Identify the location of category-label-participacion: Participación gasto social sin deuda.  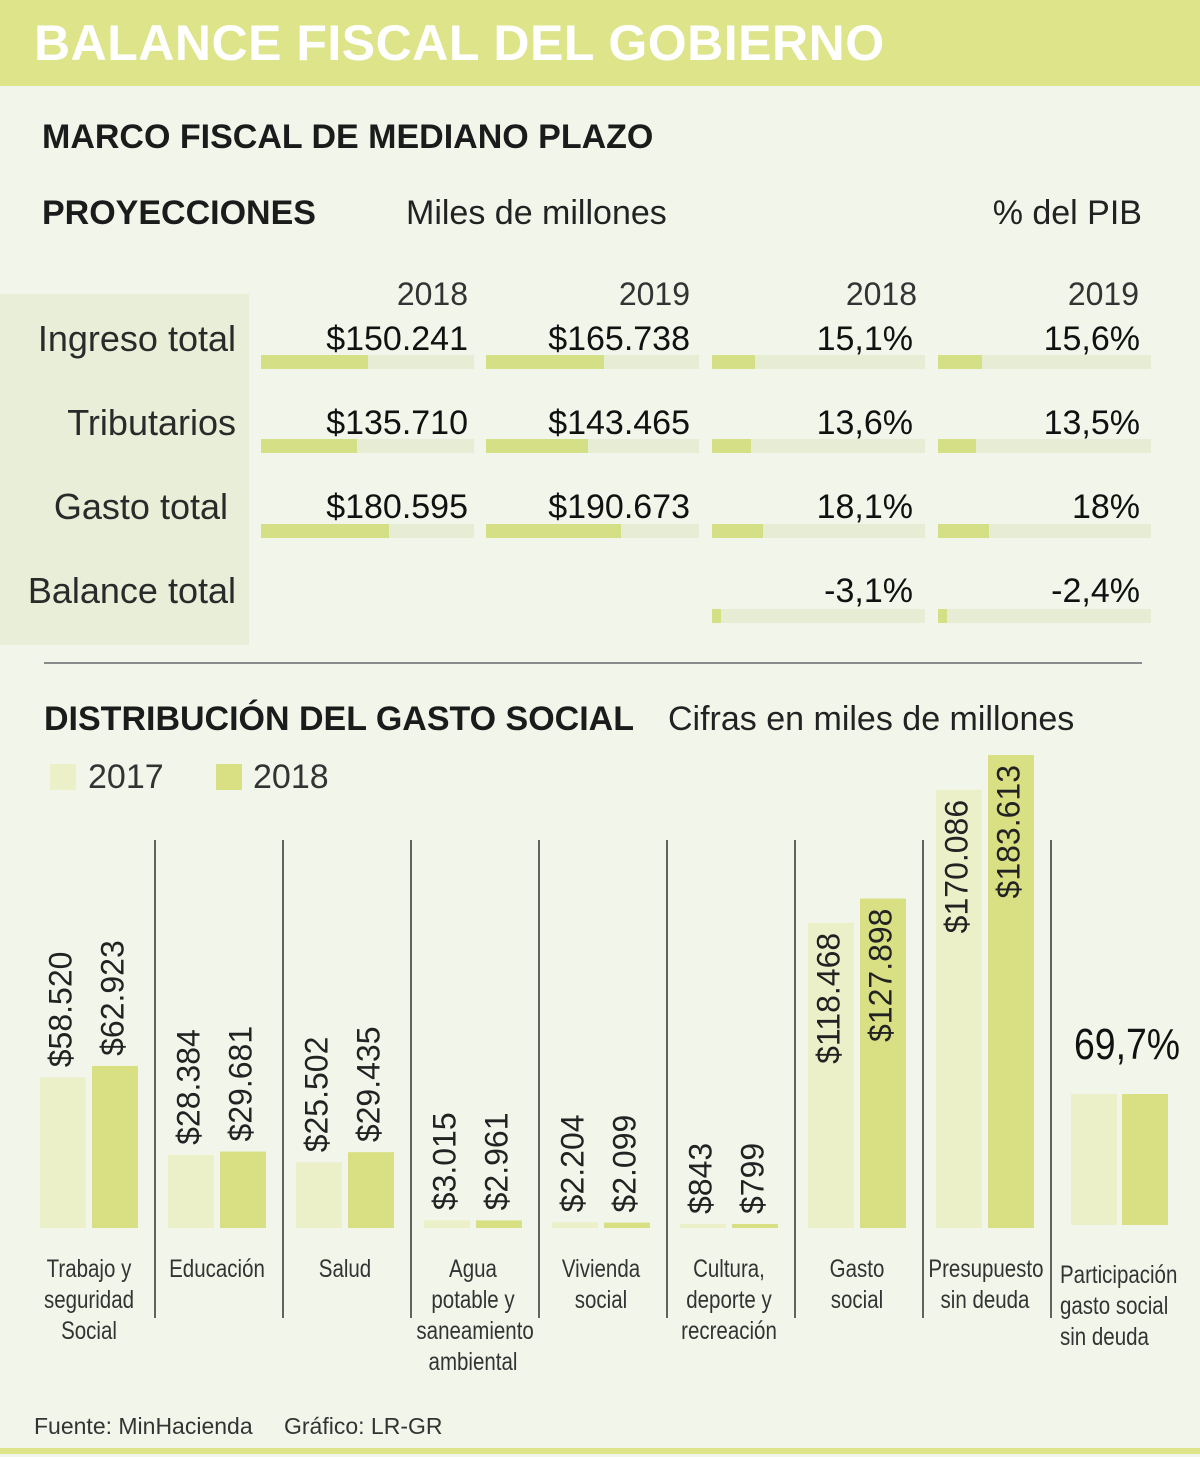
(1119, 1306).